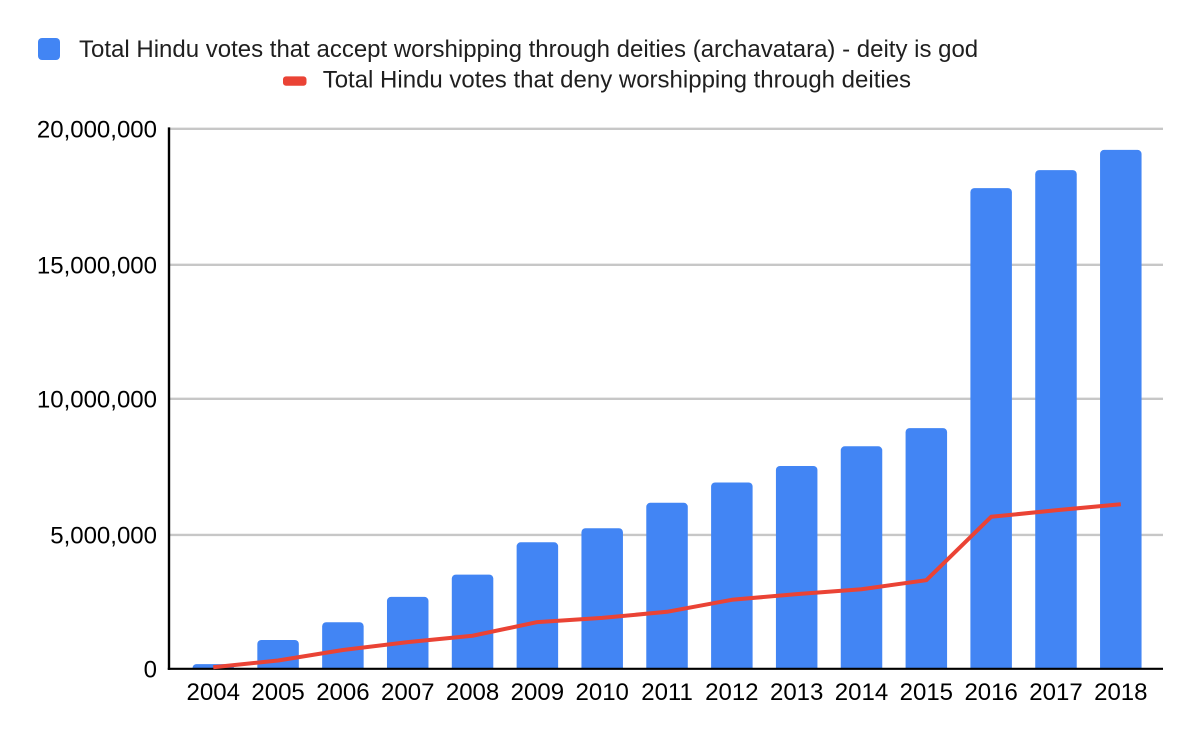 The width and height of the screenshot is (1200, 747). What do you see at coordinates (667, 692) in the screenshot?
I see `svg-text: 2011` at bounding box center [667, 692].